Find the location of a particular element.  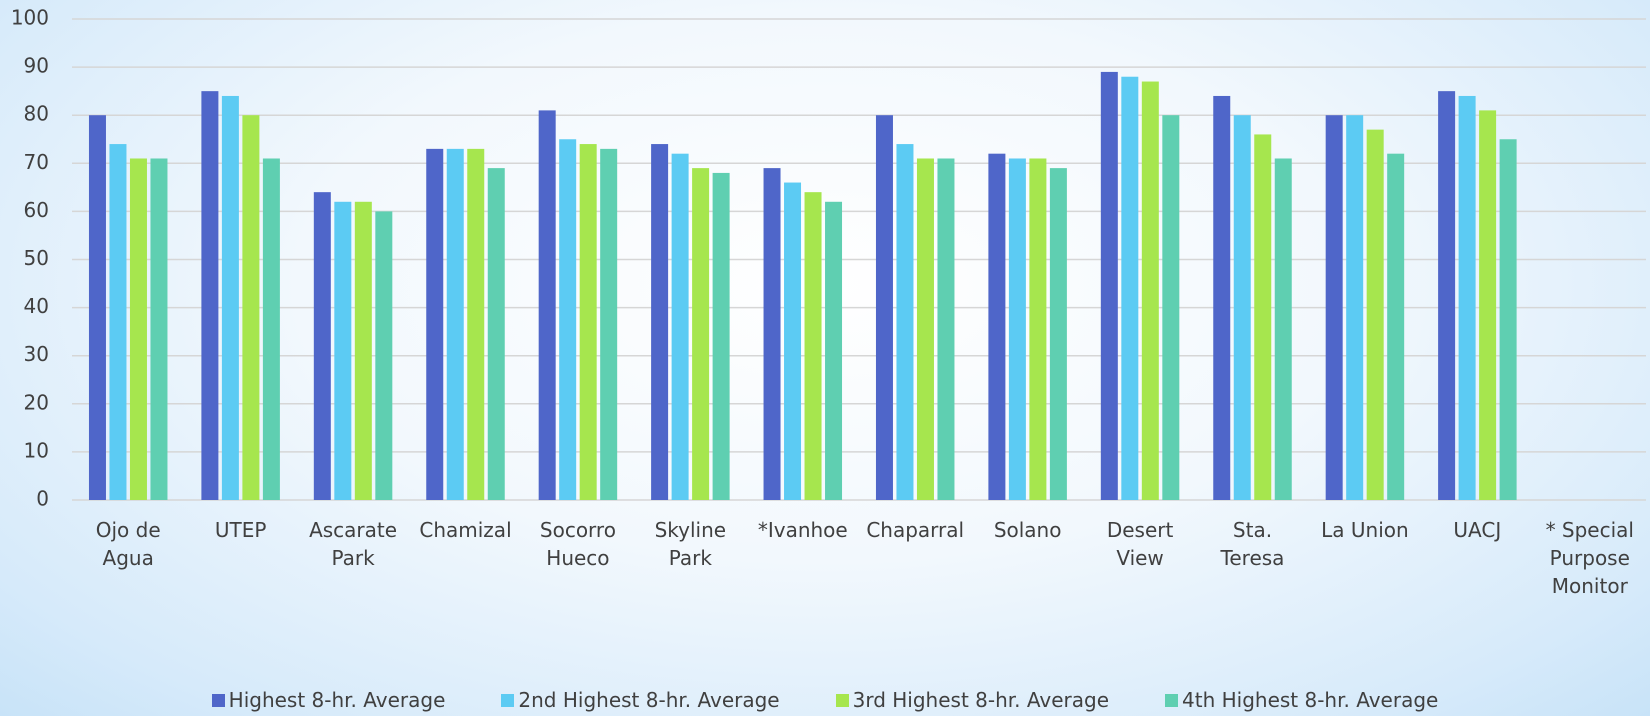

y-tick-label: 0 is located at coordinates (42, 499).